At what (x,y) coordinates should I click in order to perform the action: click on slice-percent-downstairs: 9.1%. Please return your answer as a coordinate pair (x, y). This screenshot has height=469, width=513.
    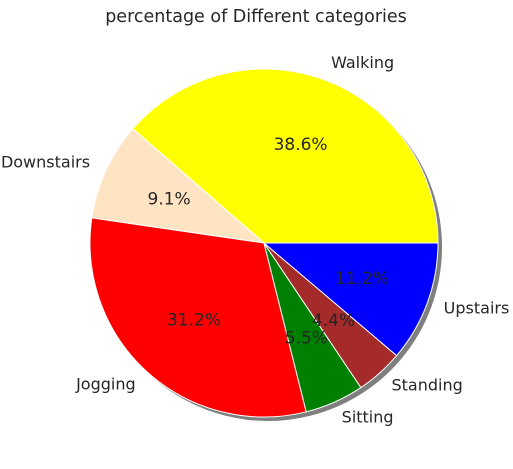
    Looking at the image, I should click on (169, 199).